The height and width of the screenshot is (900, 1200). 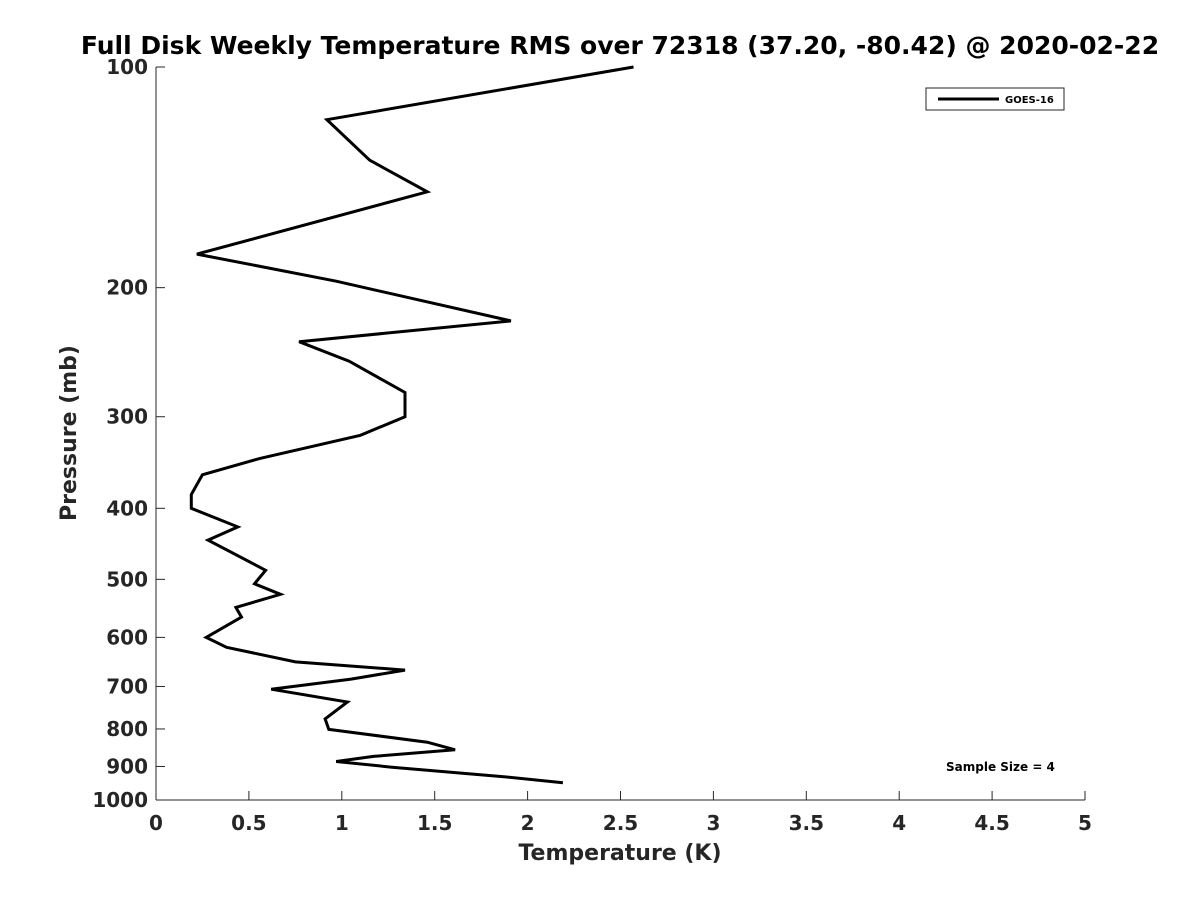 I want to click on x-axis-ticks: 0 0.5 1 1.5 2 2.5 3 3.5 4 4.5 5, so click(x=620, y=813).